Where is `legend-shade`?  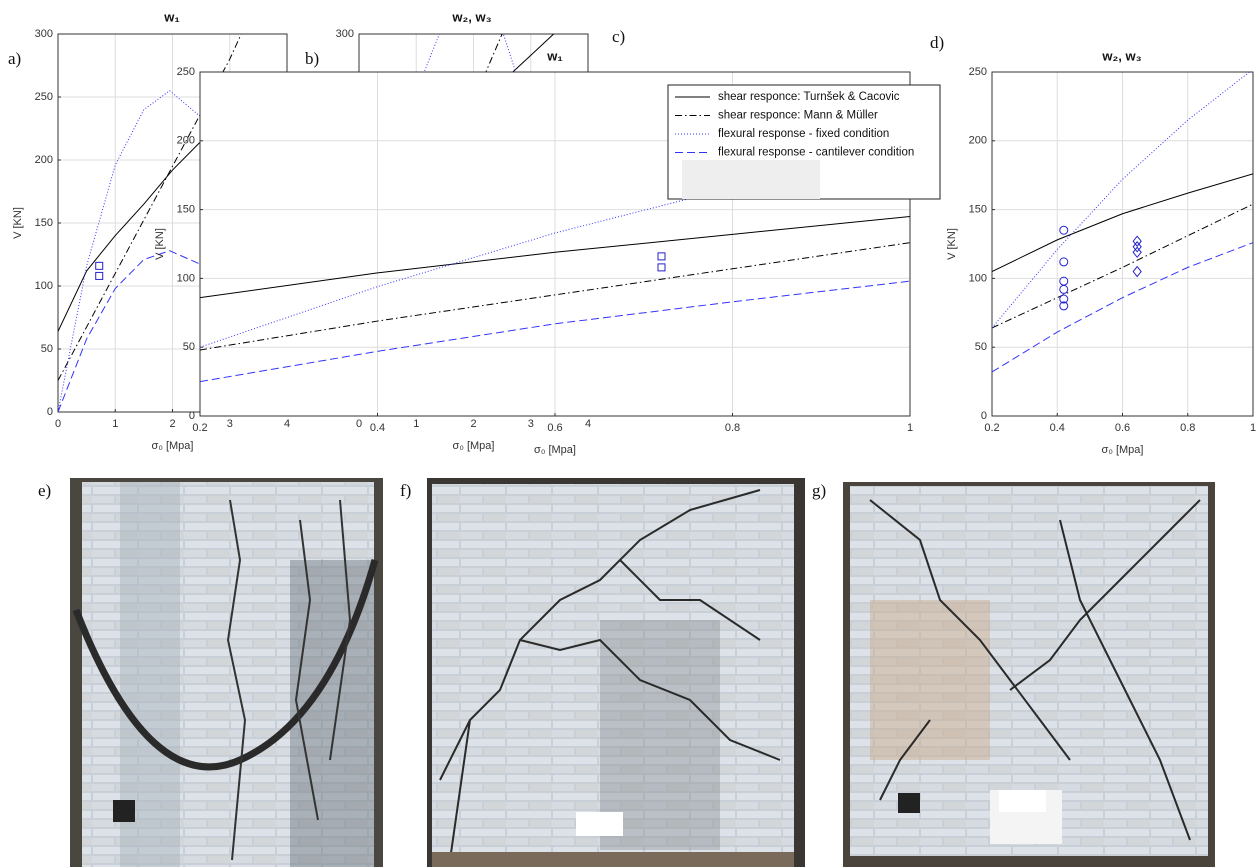
legend-shade is located at coordinates (751, 179).